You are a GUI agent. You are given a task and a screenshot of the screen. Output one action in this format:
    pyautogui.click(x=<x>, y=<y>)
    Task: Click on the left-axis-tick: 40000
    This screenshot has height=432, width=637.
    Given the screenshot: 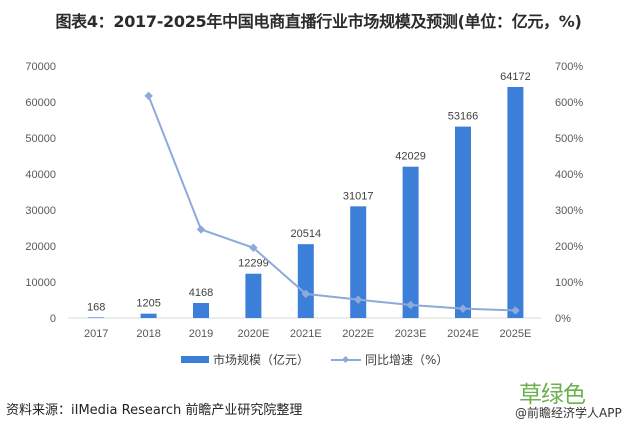 What is the action you would take?
    pyautogui.click(x=40, y=175)
    